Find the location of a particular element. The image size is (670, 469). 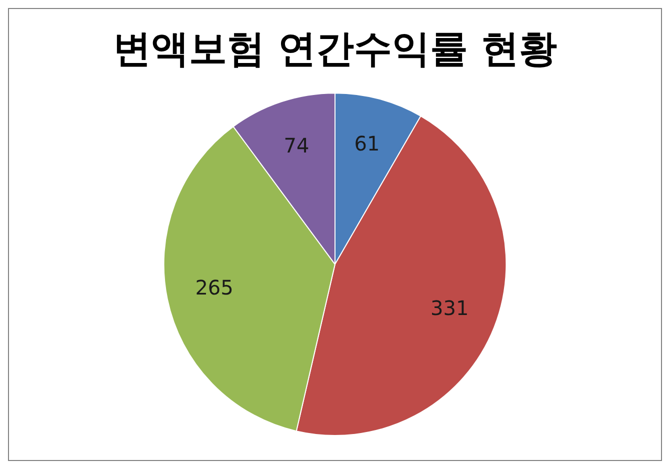

data-label: 61 is located at coordinates (367, 143).